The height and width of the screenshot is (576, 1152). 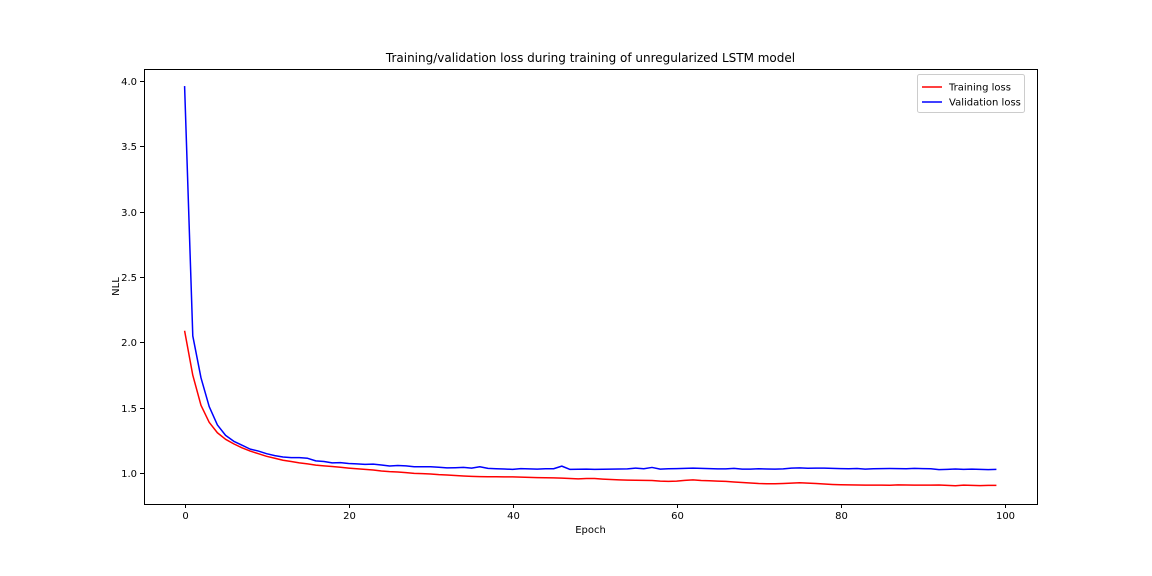 What do you see at coordinates (129, 278) in the screenshot?
I see `y-tick-label: 2.5` at bounding box center [129, 278].